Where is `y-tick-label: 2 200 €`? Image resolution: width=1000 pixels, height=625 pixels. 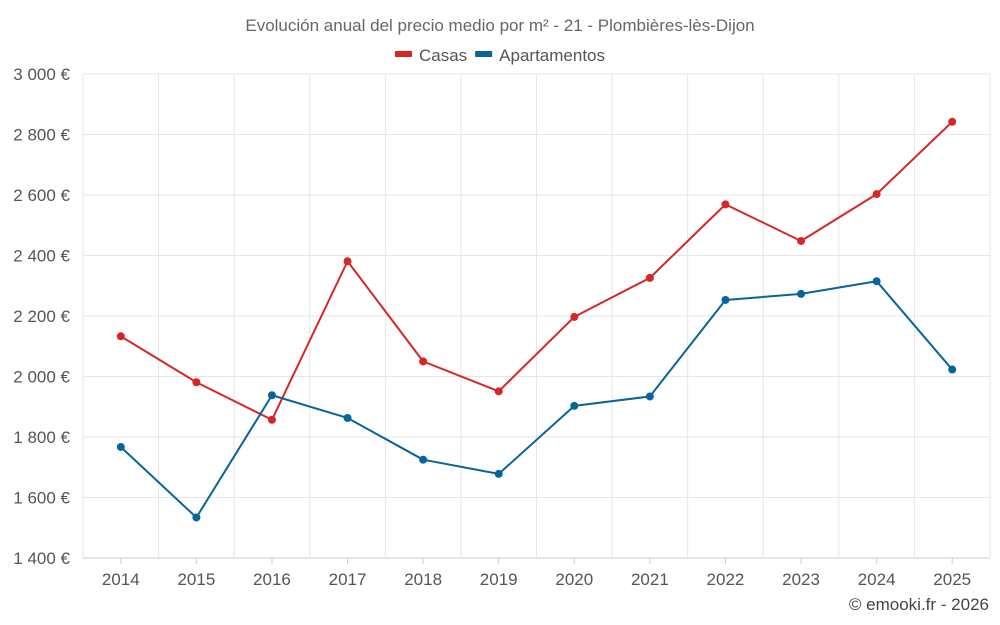 y-tick-label: 2 200 € is located at coordinates (41, 316).